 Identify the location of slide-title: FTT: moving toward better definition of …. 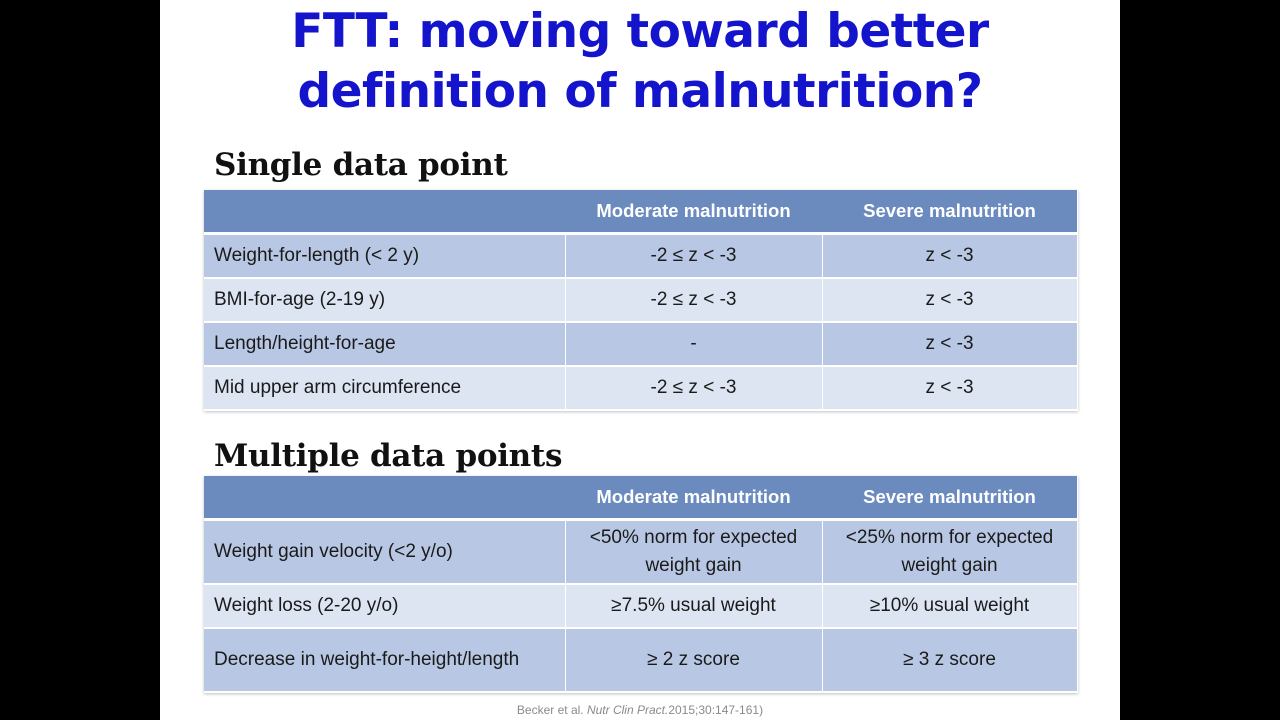
(640, 62).